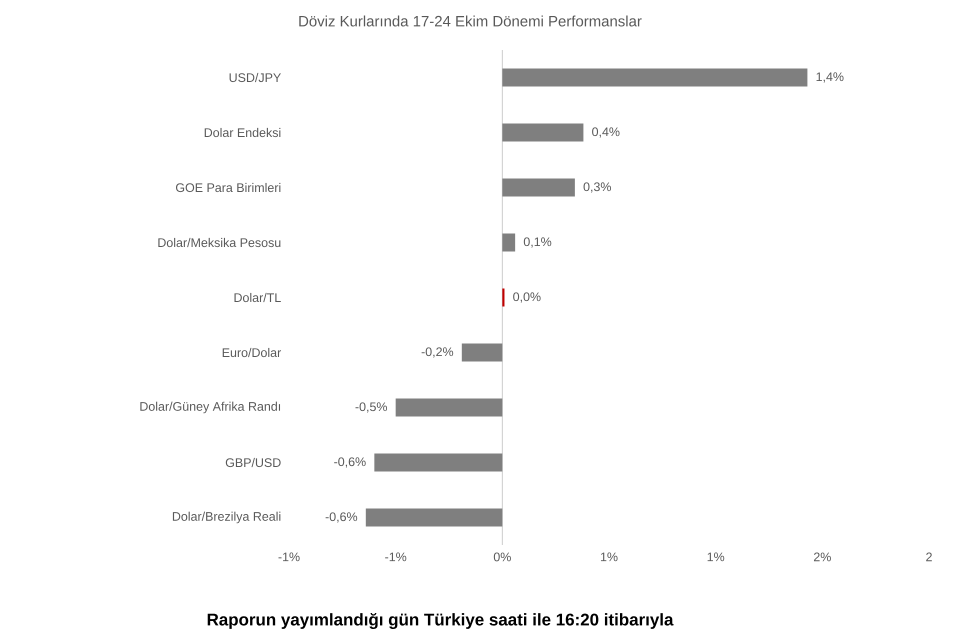 The height and width of the screenshot is (641, 960). What do you see at coordinates (219, 243) in the screenshot?
I see `y-tick-label: Dolar/Meksika Pesosu` at bounding box center [219, 243].